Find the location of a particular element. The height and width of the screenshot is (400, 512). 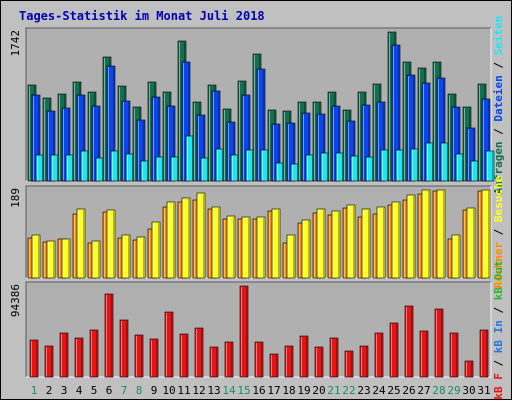

day-label-2: 2 is located at coordinates (49, 390).